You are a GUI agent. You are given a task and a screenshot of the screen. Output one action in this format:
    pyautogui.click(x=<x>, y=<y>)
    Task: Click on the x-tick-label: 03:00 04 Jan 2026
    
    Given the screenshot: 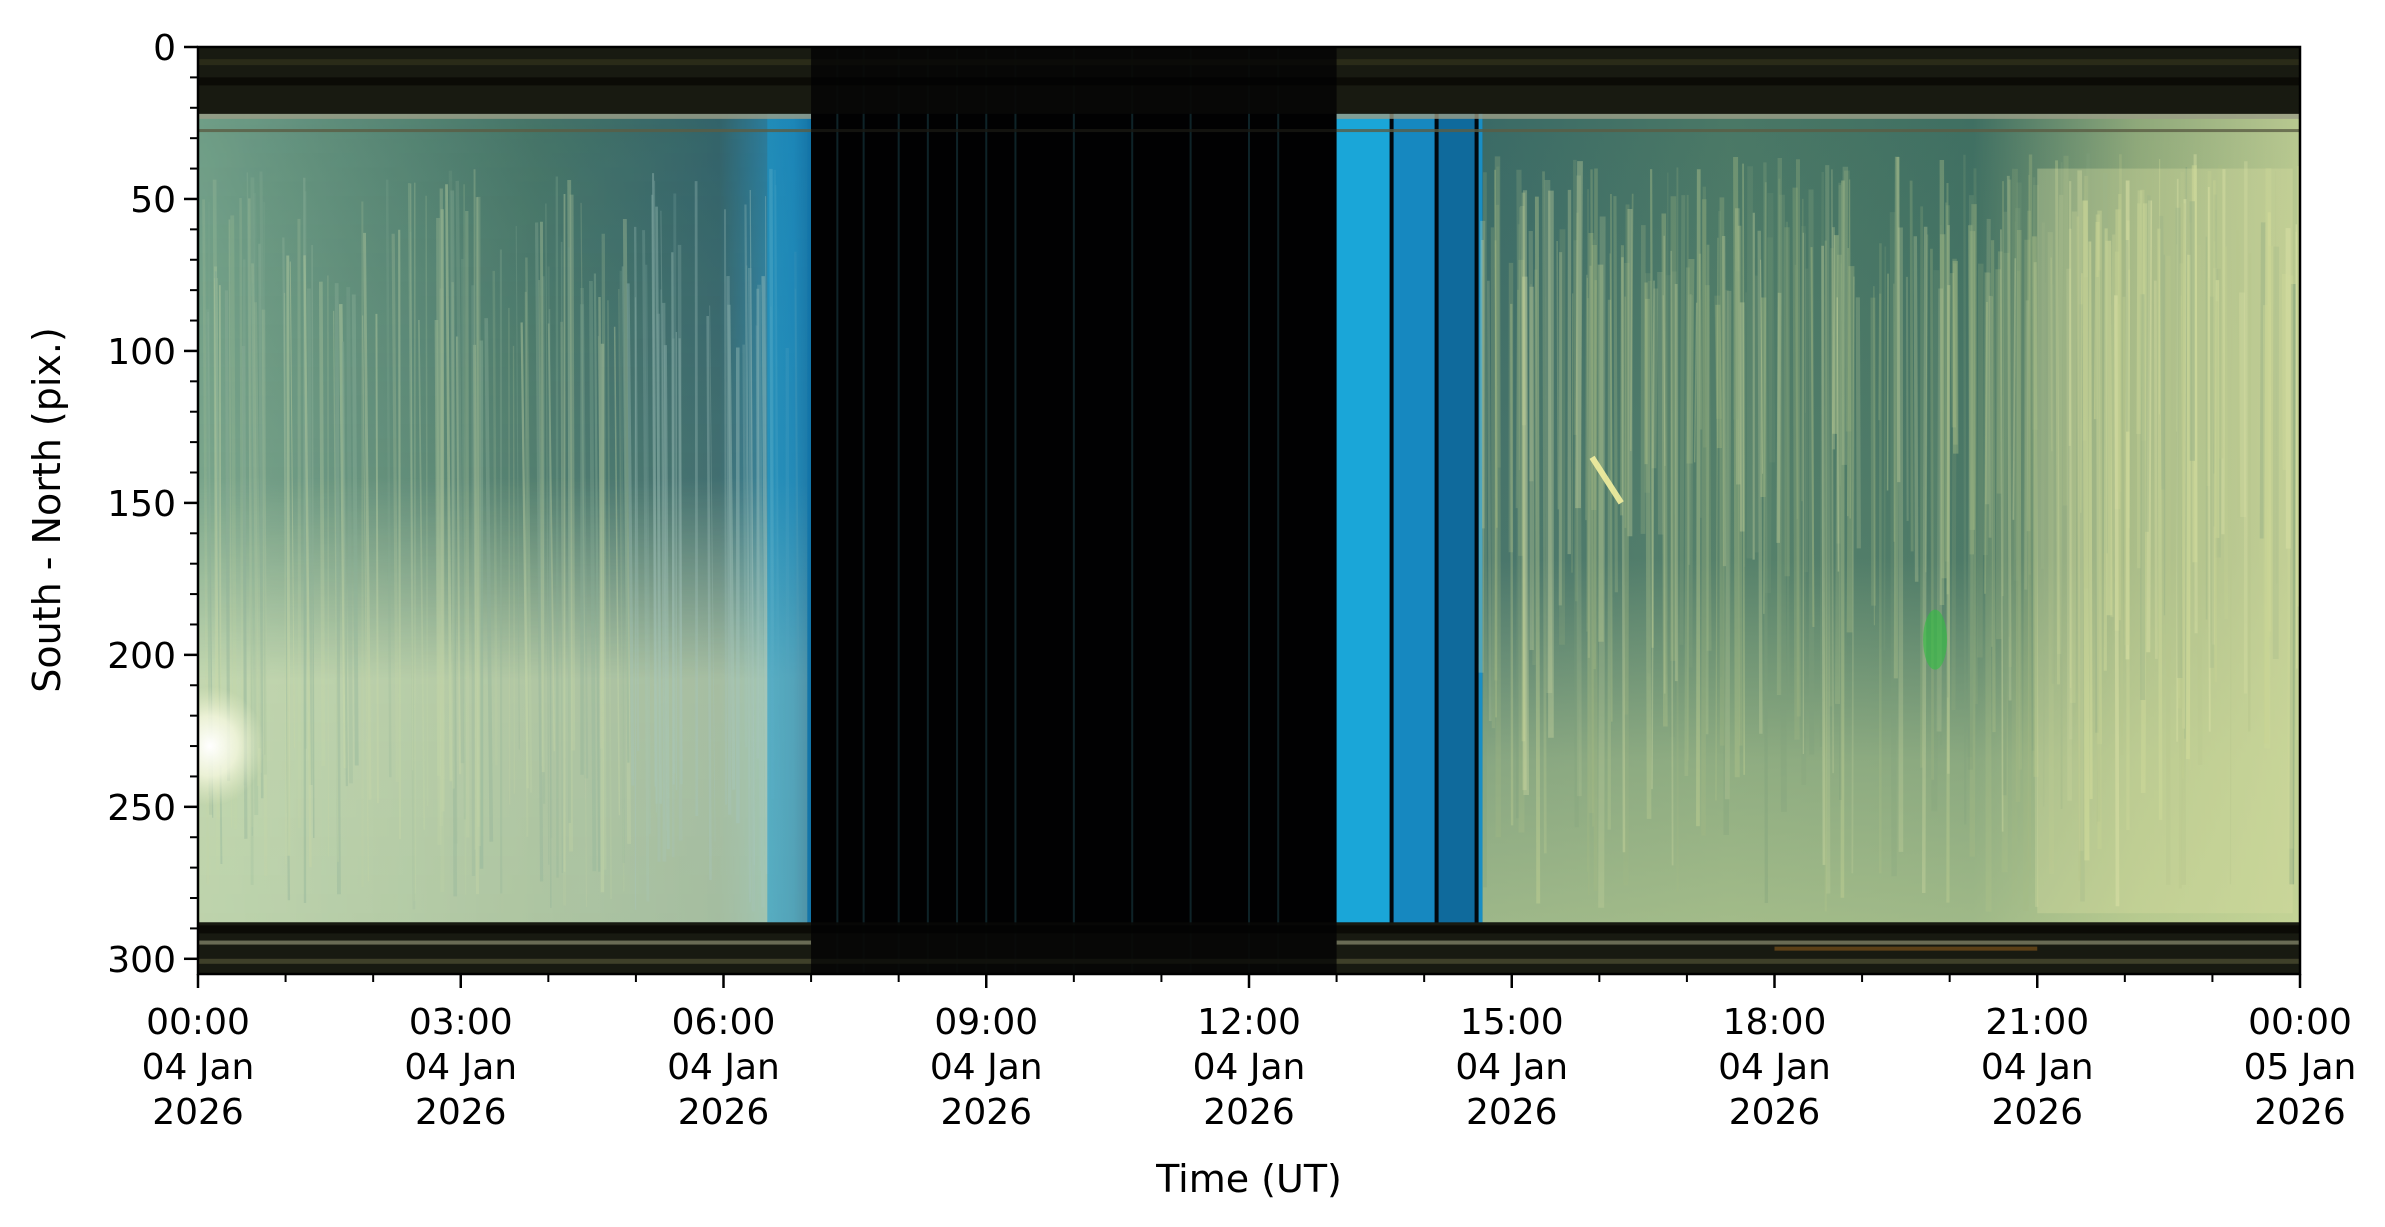 What is the action you would take?
    pyautogui.click(x=460, y=1067)
    